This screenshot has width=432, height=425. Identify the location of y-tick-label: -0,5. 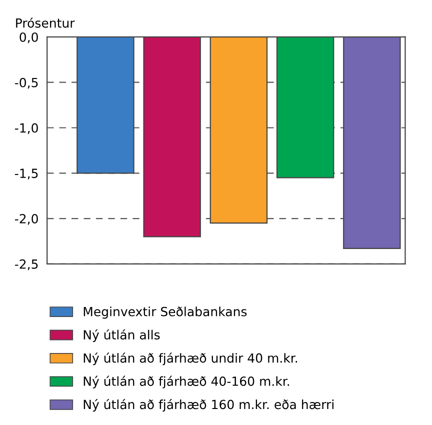
(26, 83).